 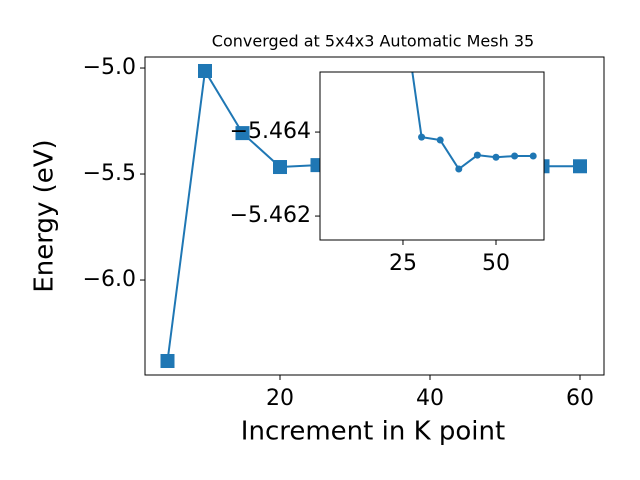 I want to click on y-tick-label: −5.0, so click(x=109, y=67).